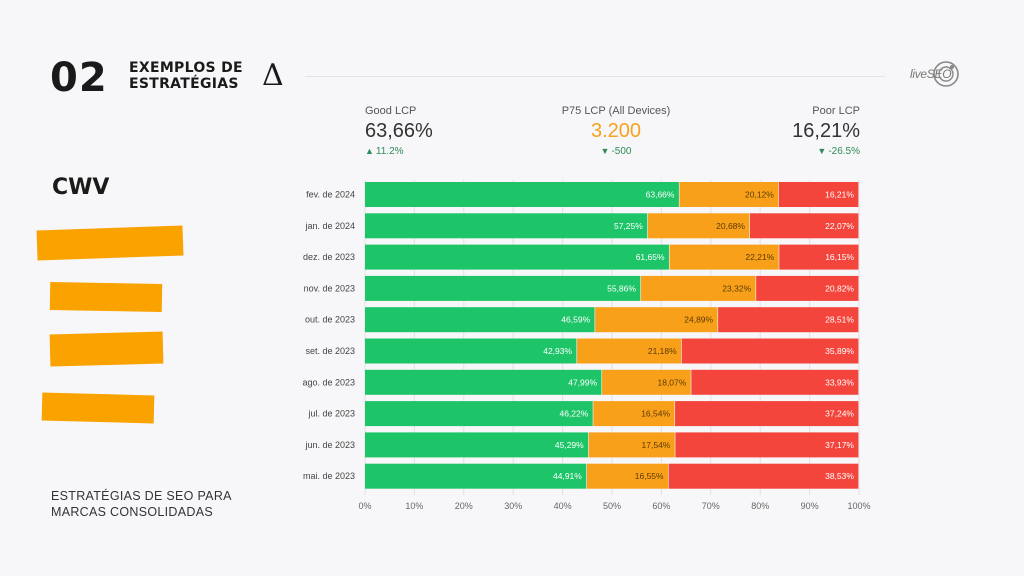 This screenshot has width=1024, height=576. I want to click on category-label: fev. de 2024, so click(330, 195).